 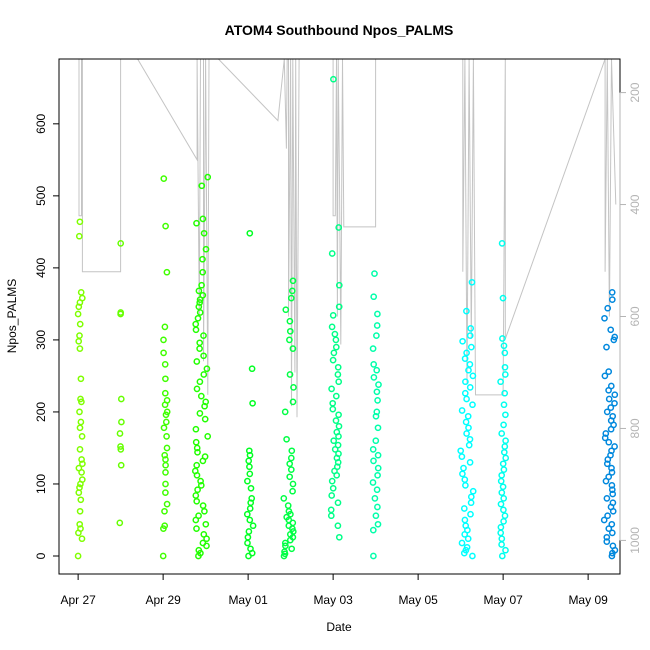 I want to click on y-tick-label: 600, so click(x=41, y=123).